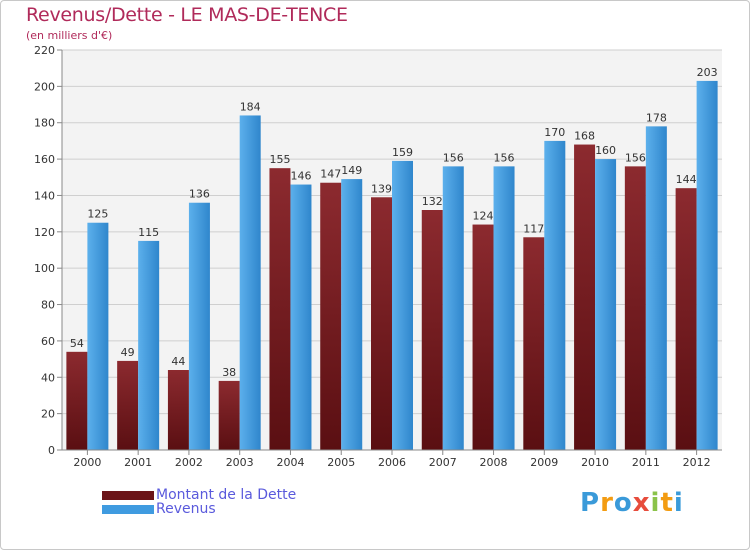 This screenshot has height=550, width=750. What do you see at coordinates (77, 343) in the screenshot?
I see `data-label: 54` at bounding box center [77, 343].